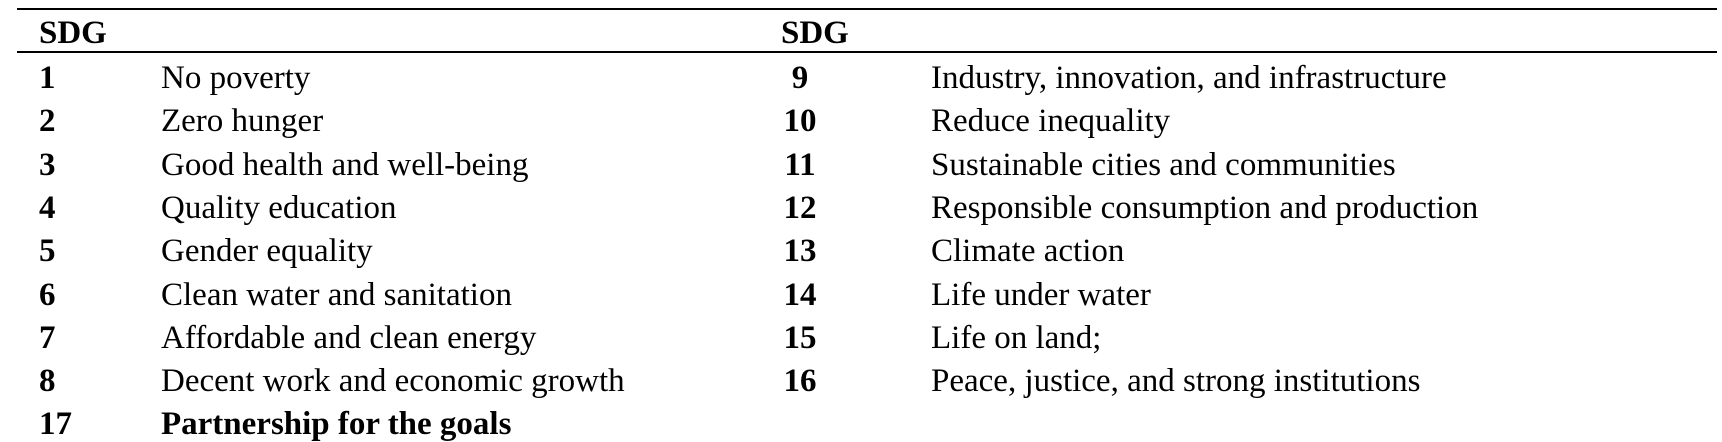  Describe the element at coordinates (800, 121) in the screenshot. I see `sdg-number: 10` at that location.